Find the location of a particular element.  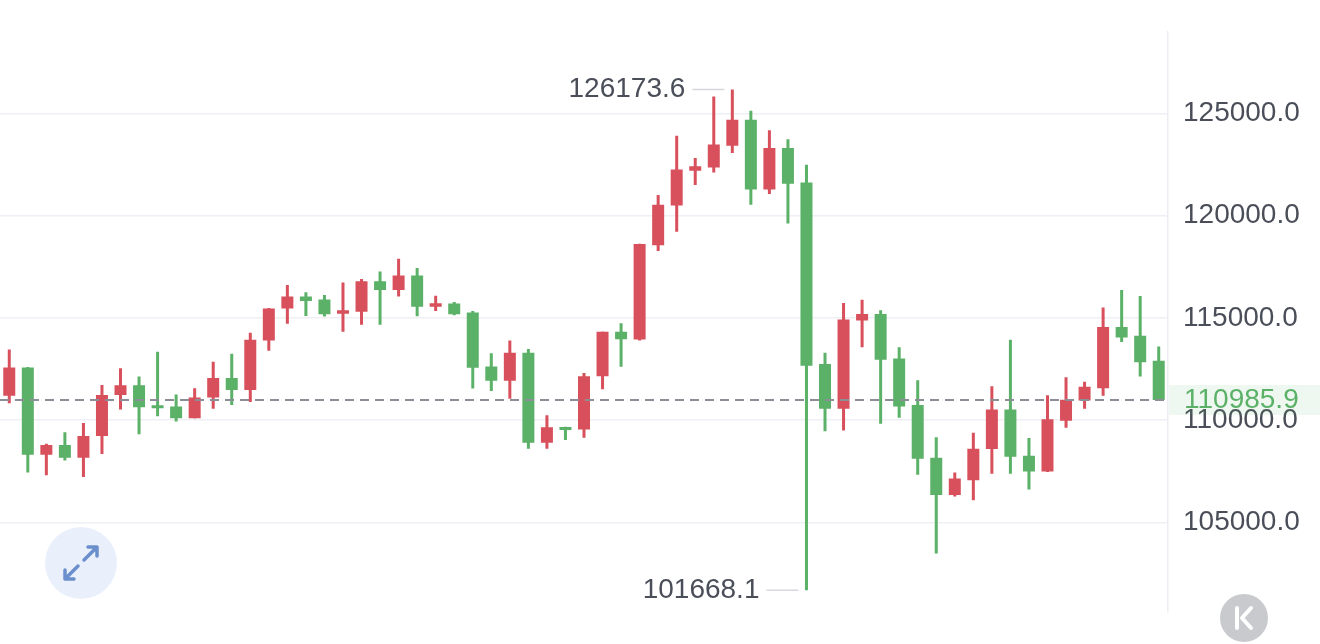

y-tick-label: 115000.0 is located at coordinates (1240, 316).